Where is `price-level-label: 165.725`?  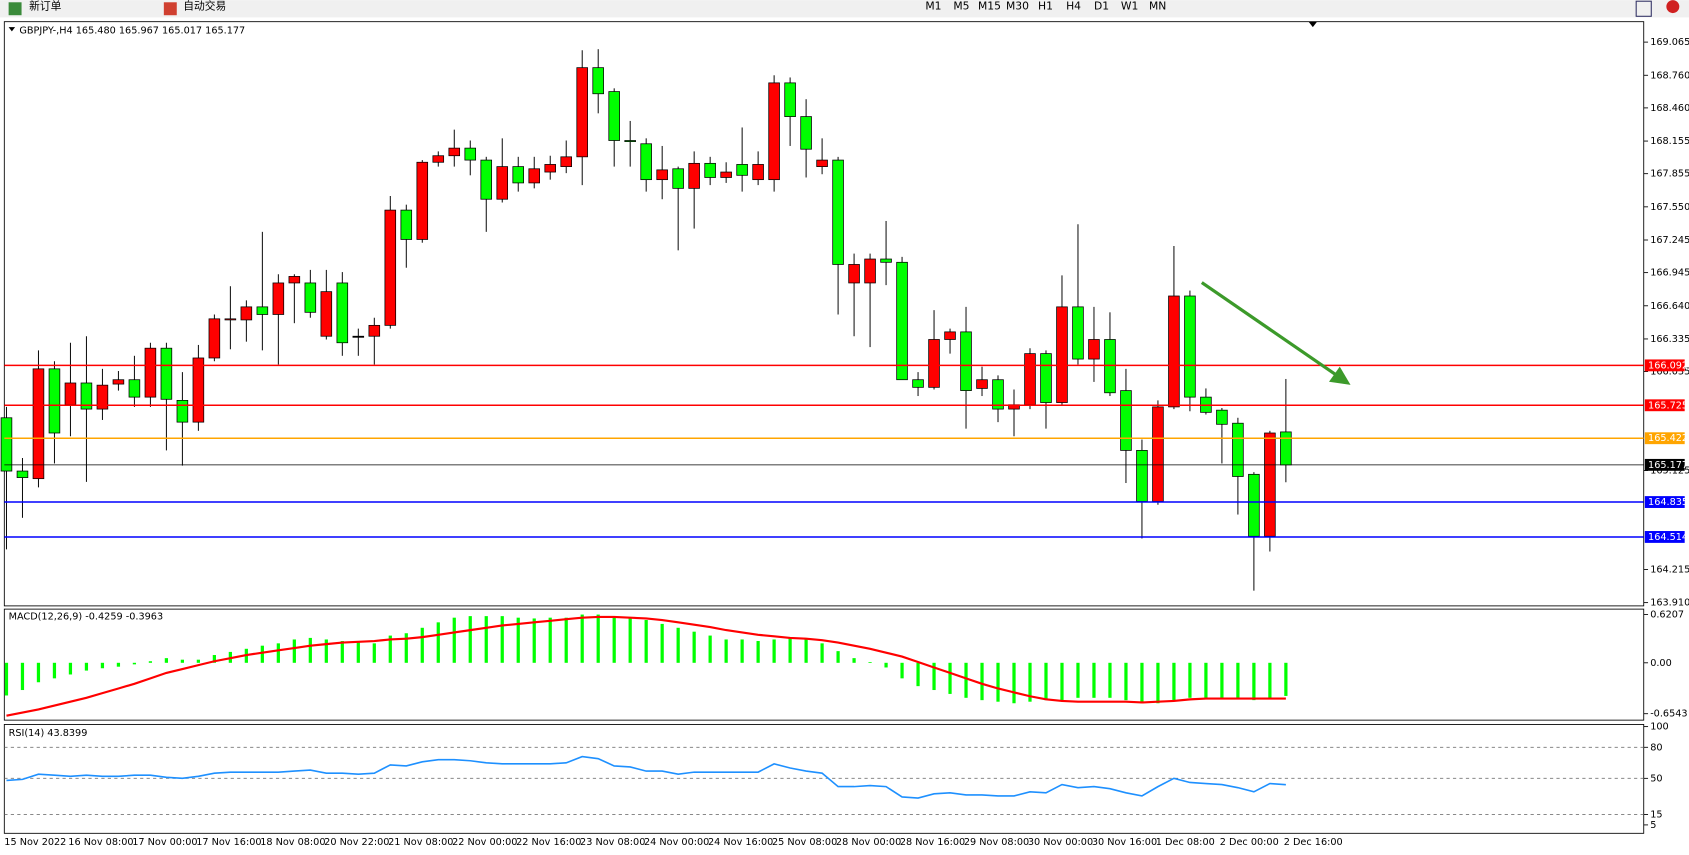
price-level-label: 165.725 is located at coordinates (1668, 405).